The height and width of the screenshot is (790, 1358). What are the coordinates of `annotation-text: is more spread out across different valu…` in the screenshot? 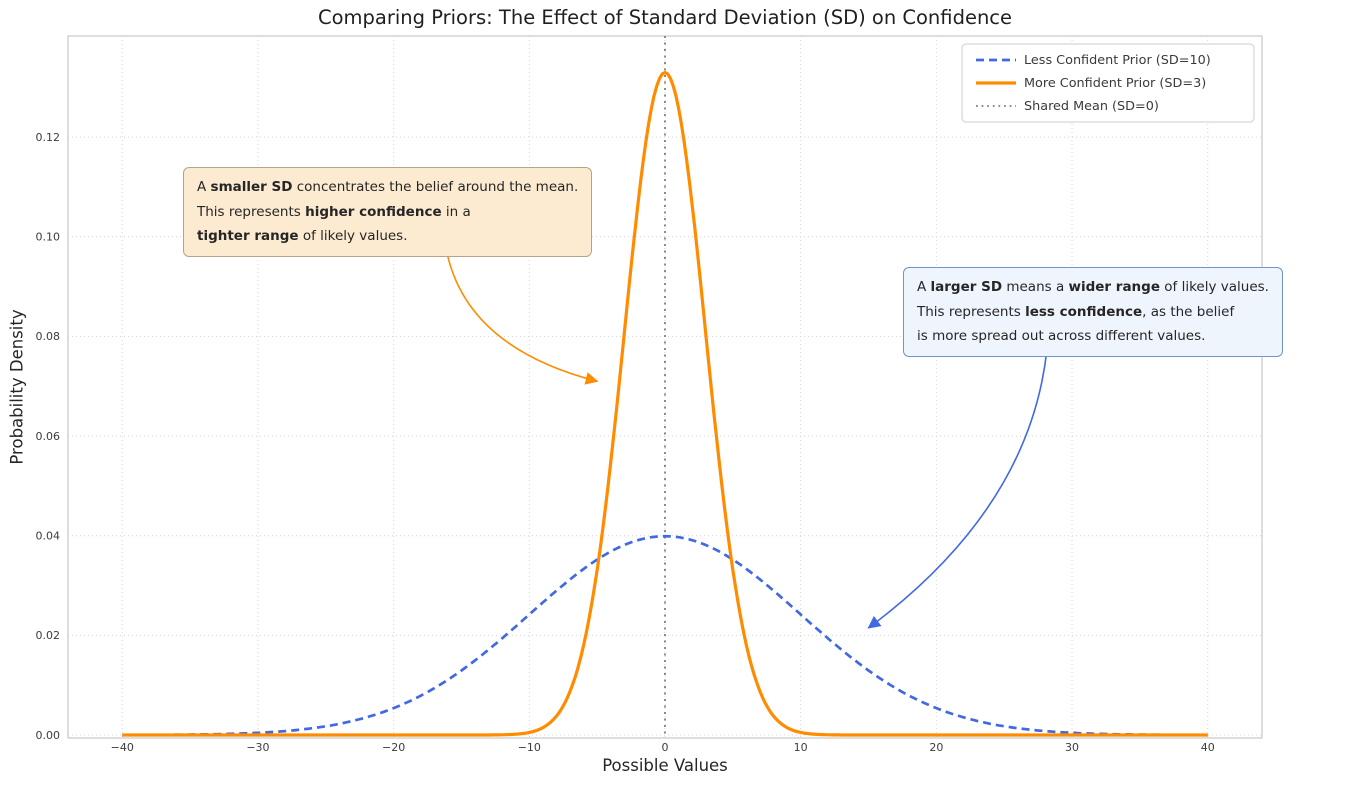 It's located at (1061, 336).